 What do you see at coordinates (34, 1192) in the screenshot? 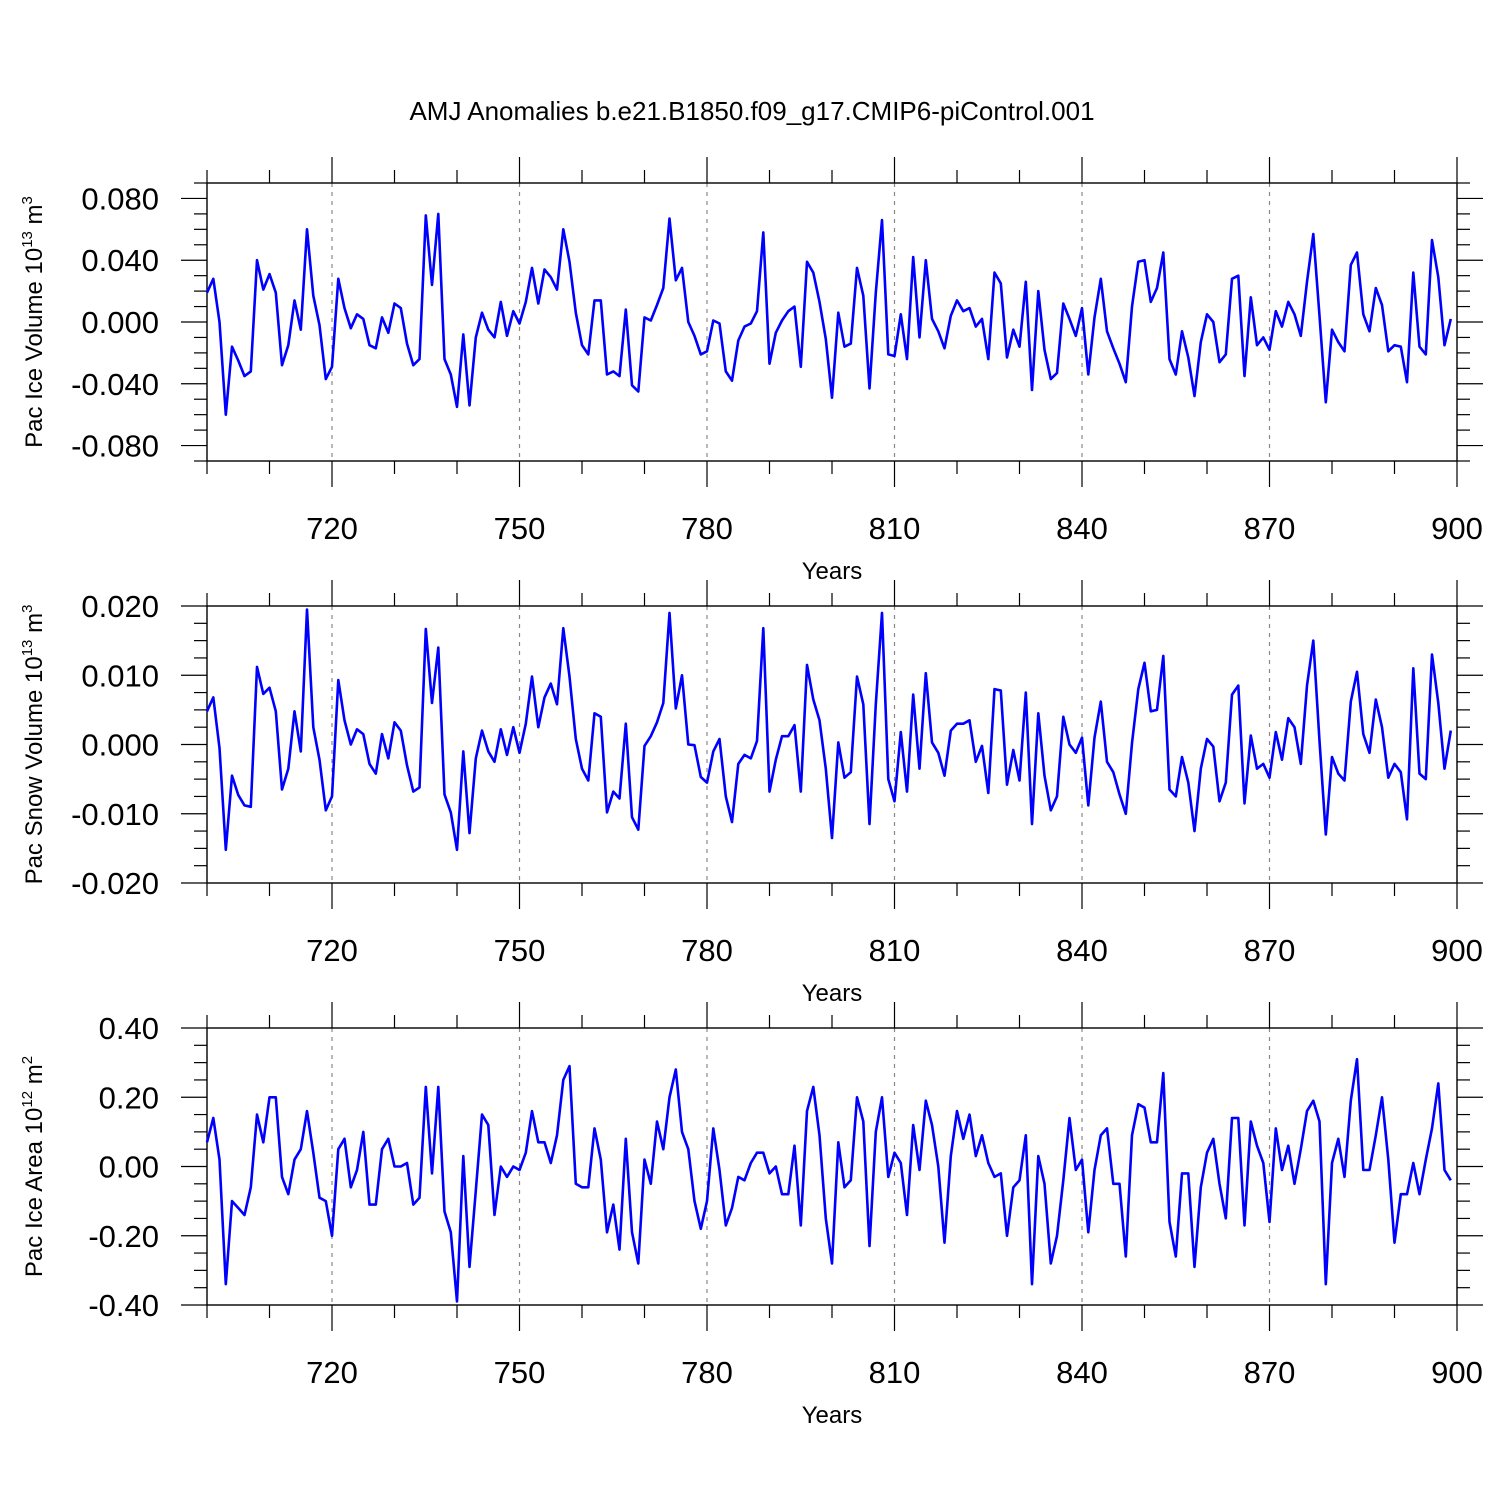
I see `y-axis-label-base: Pac Ice Area 10` at bounding box center [34, 1192].